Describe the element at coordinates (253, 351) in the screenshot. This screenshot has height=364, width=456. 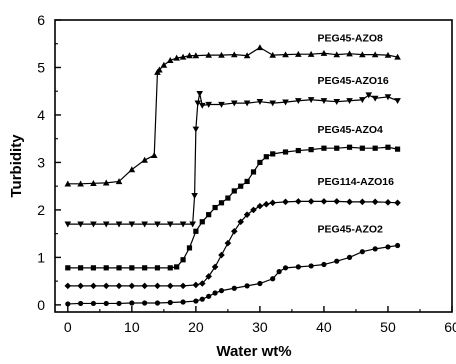
I see `x-axis-title: Water wt%` at that location.